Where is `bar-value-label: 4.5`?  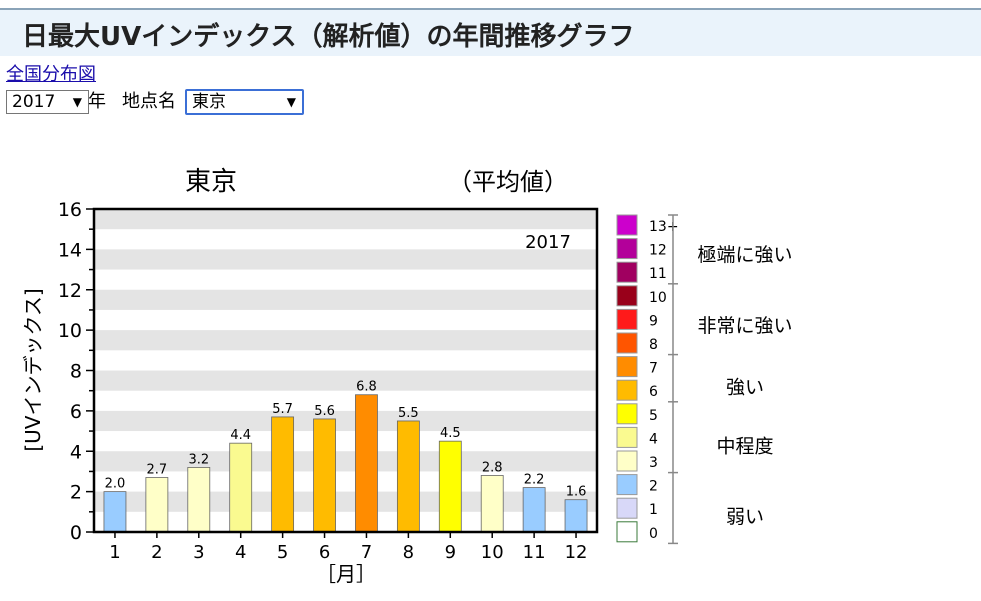
bar-value-label: 4.5 is located at coordinates (450, 433).